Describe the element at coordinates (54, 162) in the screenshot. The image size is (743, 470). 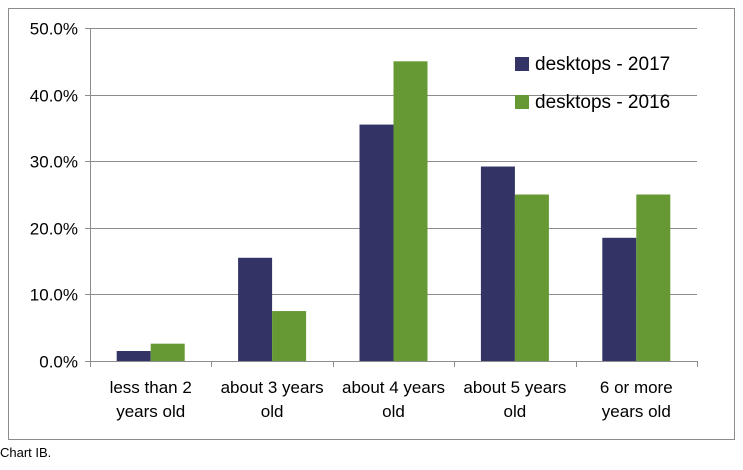
I see `y-tick-label: 30.0%` at that location.